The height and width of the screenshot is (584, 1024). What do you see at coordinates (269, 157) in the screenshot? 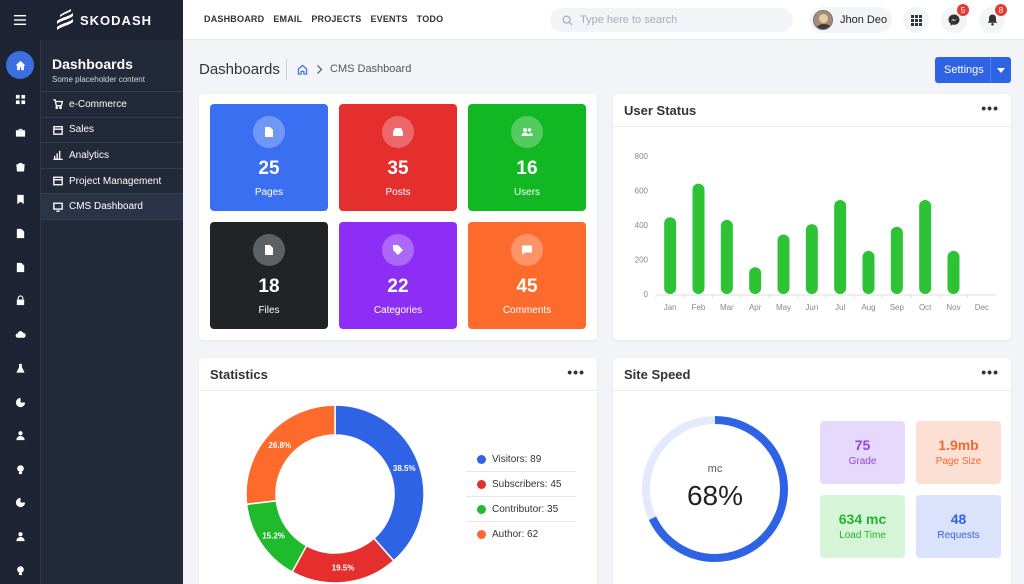
I see `tile-pages: 25 Pages` at bounding box center [269, 157].